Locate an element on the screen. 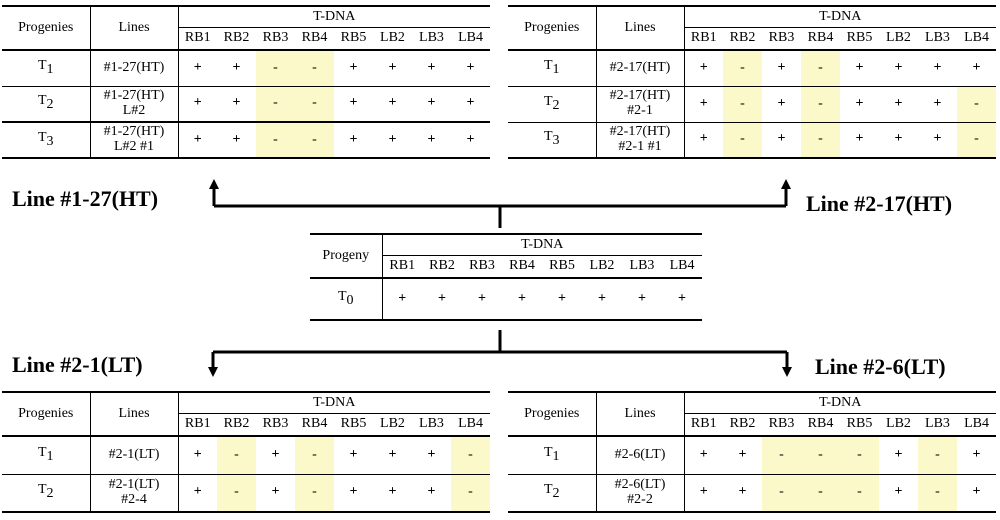 The width and height of the screenshot is (1000, 520). tdna-header: T-DNA is located at coordinates (542, 244).